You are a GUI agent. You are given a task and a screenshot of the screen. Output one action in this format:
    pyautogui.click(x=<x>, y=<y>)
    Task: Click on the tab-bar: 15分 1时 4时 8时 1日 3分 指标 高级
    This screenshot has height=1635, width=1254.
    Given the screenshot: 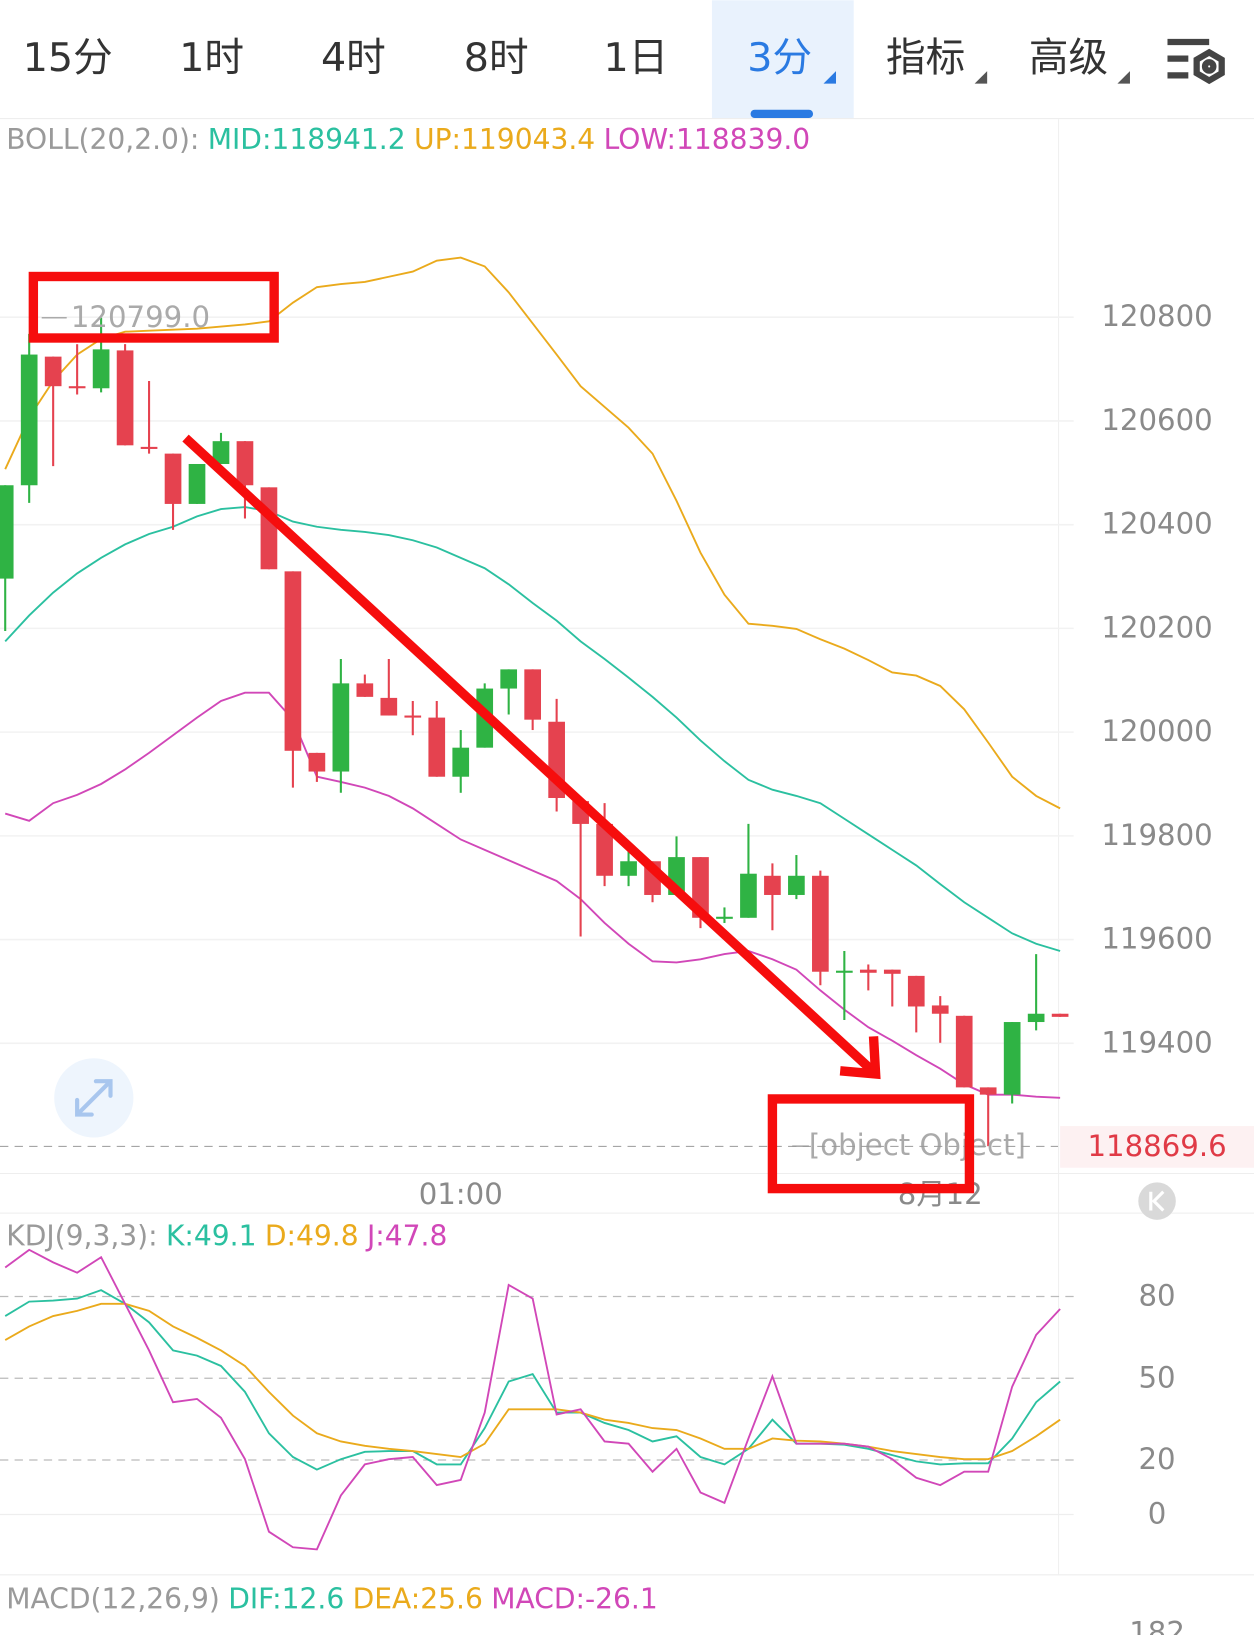 What is the action you would take?
    pyautogui.click(x=624, y=59)
    